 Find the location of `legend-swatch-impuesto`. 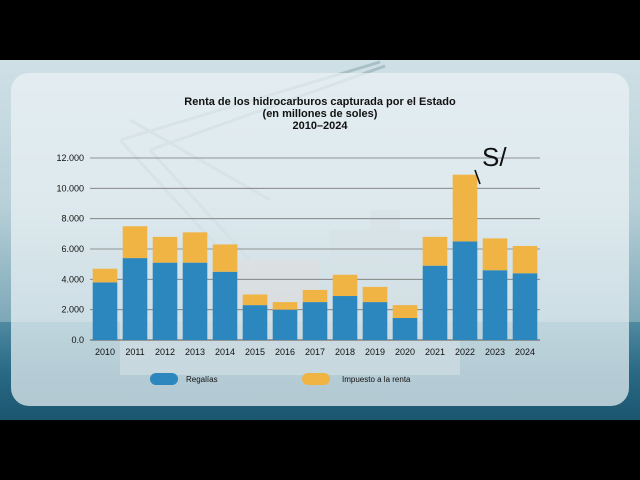

legend-swatch-impuesto is located at coordinates (316, 379).